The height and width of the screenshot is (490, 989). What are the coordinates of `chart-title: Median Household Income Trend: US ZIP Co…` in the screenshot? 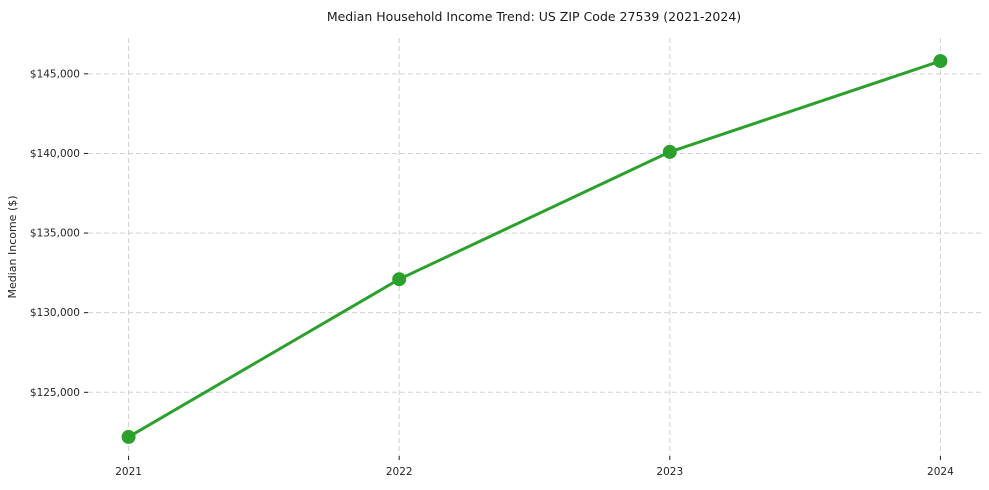 It's located at (534, 16).